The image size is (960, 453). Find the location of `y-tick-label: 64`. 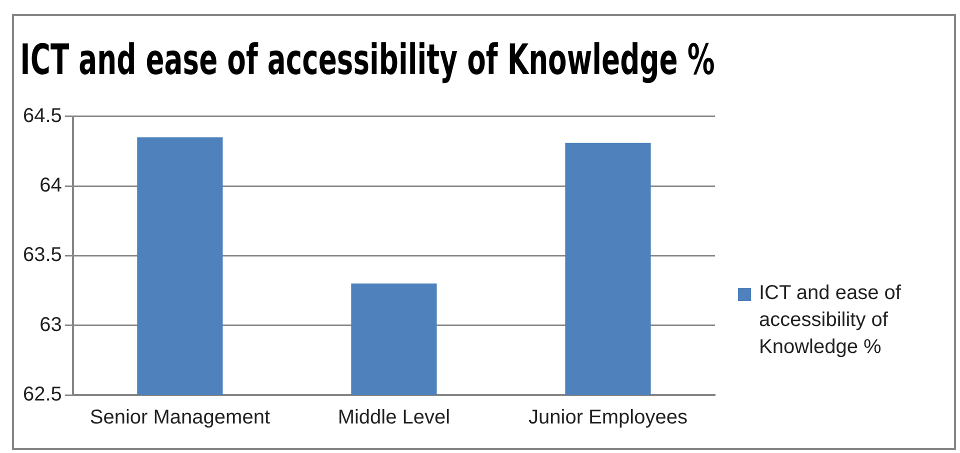

y-tick-label: 64 is located at coordinates (51, 185).